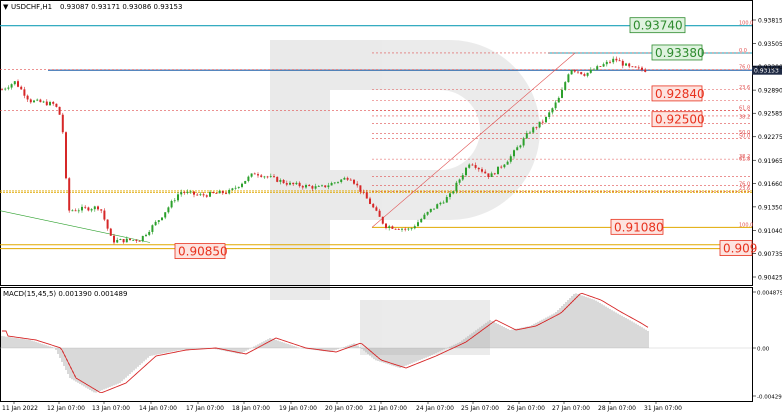  Describe the element at coordinates (639, 227) in the screenshot. I see `level-box-label: 0.91080` at that location.